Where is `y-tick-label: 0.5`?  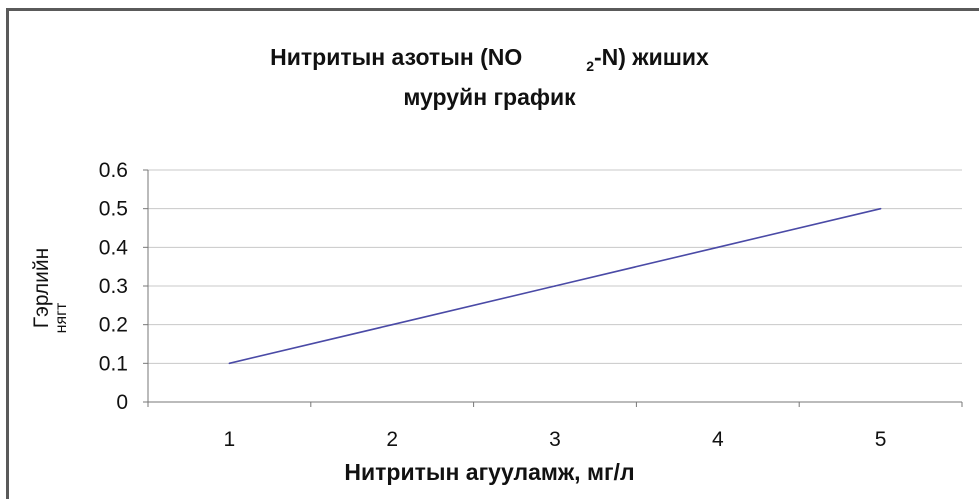
y-tick-label: 0.5 is located at coordinates (113, 209).